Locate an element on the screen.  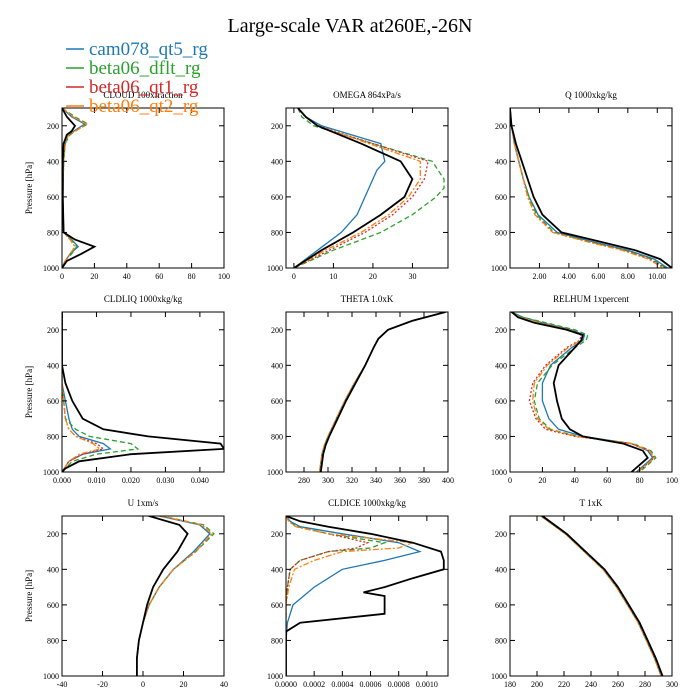
panel-title: U 1xm/s is located at coordinates (143, 503).